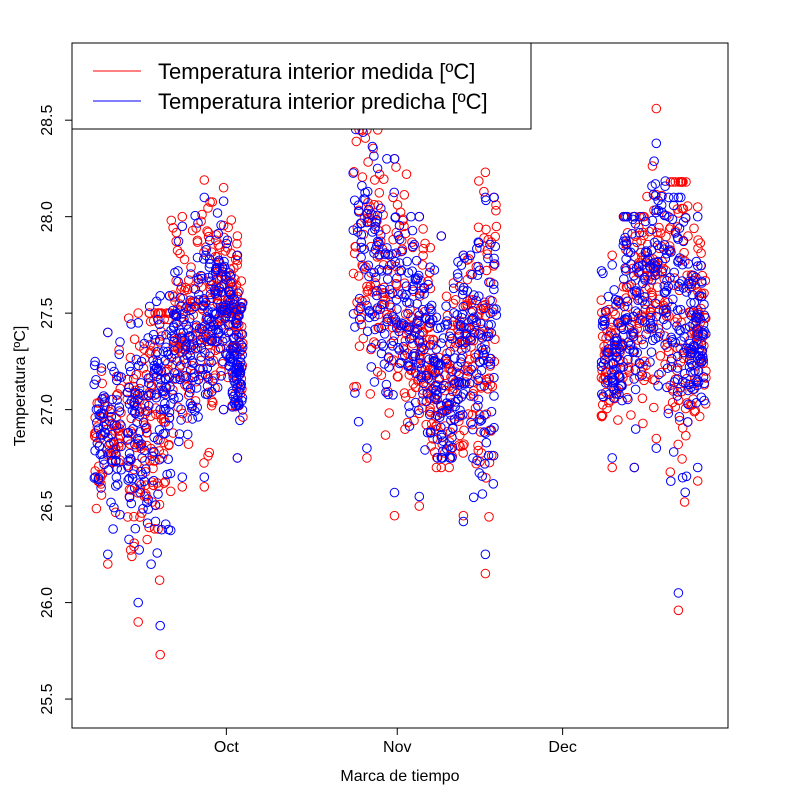  Describe the element at coordinates (323, 101) in the screenshot. I see `legend-label: Temperatura interior predicha [ºC]` at that location.